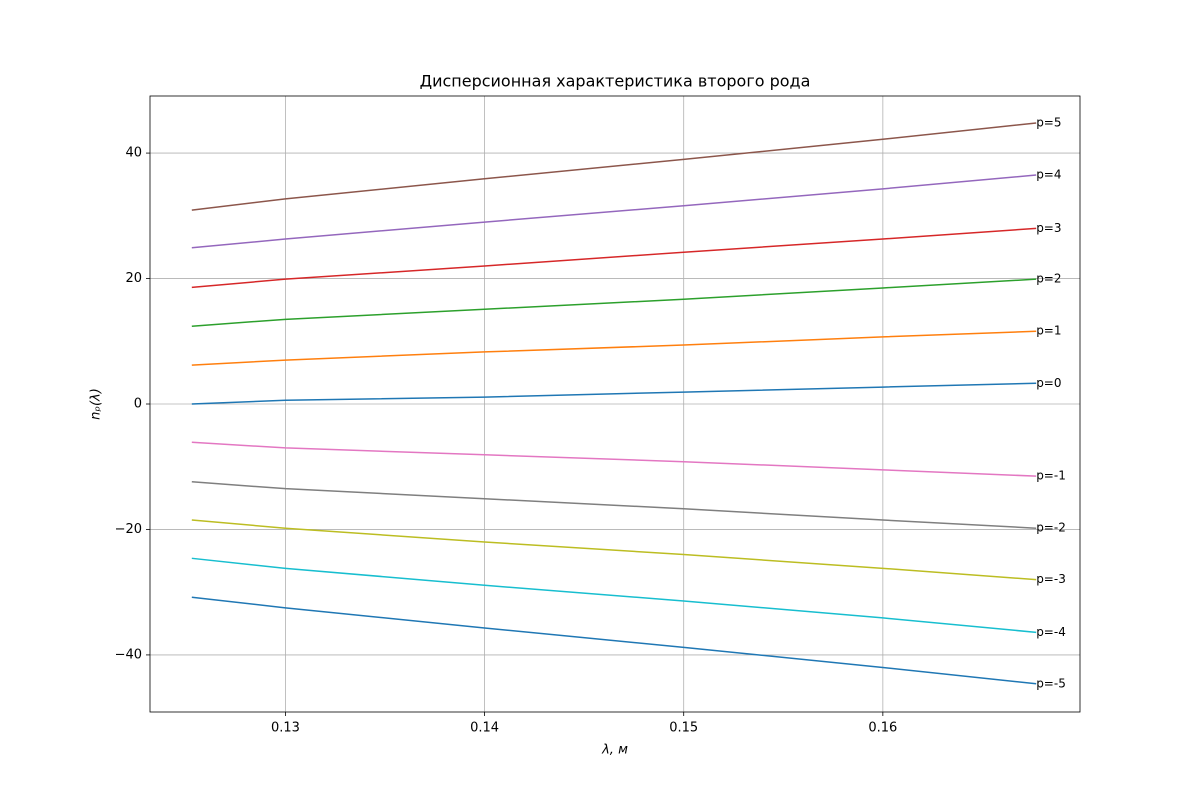  Describe the element at coordinates (1048, 175) in the screenshot. I see `line-end-label: p=4` at that location.